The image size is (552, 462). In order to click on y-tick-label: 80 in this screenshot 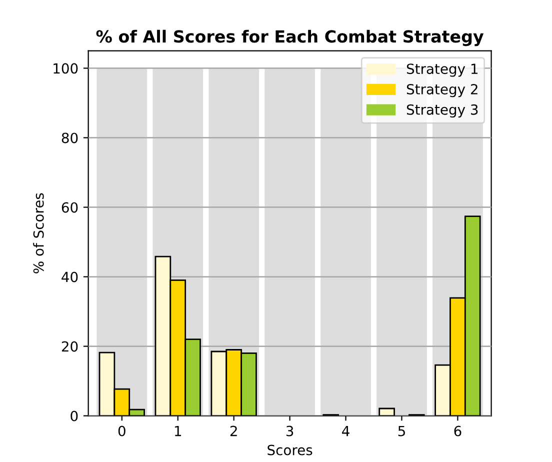, I will do `click(70, 138)`.